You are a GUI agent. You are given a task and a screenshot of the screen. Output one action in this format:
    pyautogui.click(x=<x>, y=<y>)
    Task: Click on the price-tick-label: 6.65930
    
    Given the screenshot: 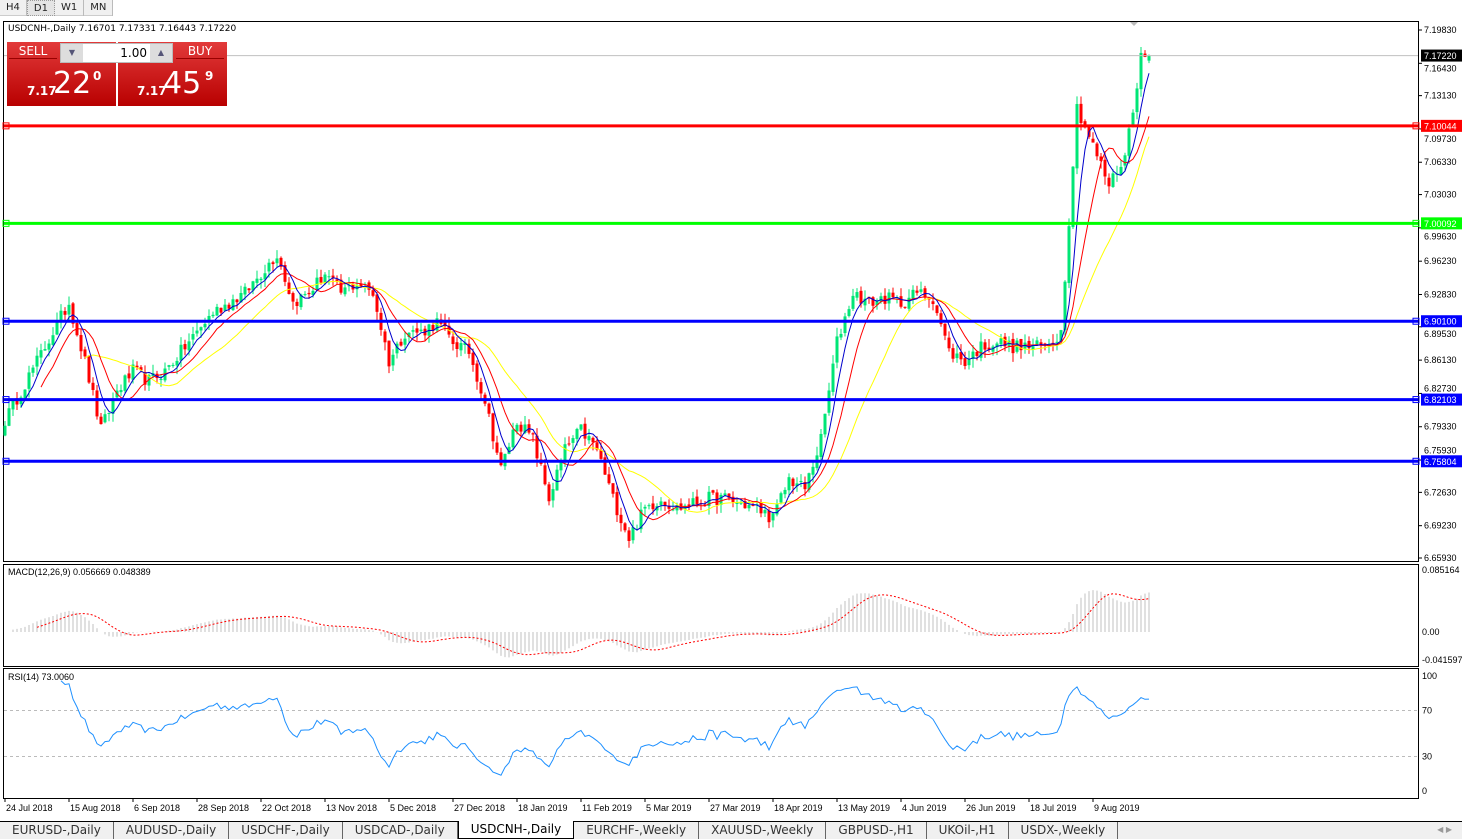 What is the action you would take?
    pyautogui.click(x=1440, y=558)
    